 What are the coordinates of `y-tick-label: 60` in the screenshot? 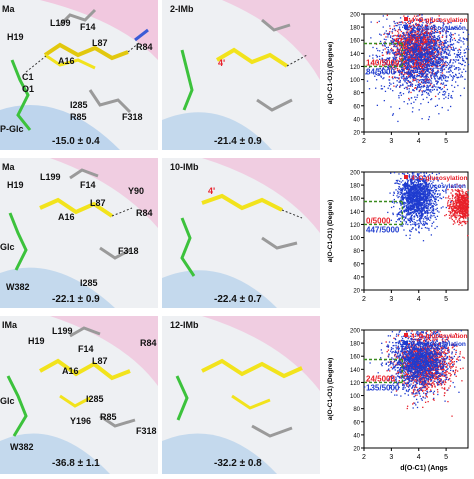 It's located at (356, 107).